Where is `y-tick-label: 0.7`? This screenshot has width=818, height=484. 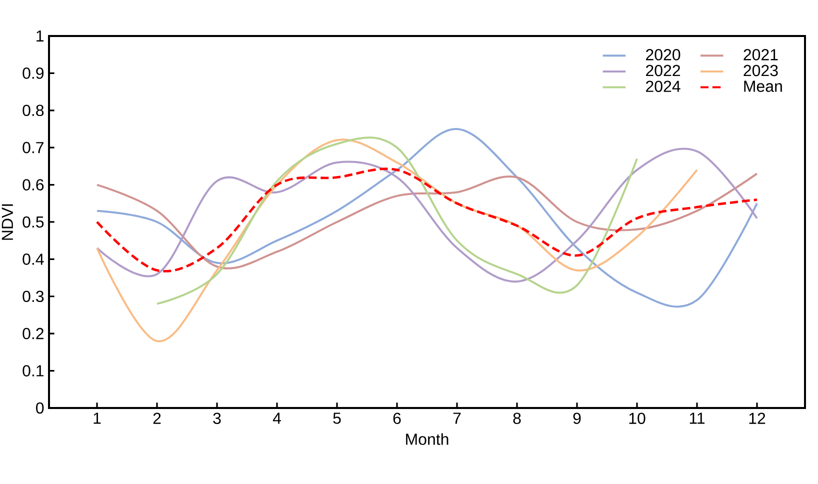
y-tick-label: 0.7 is located at coordinates (33, 148).